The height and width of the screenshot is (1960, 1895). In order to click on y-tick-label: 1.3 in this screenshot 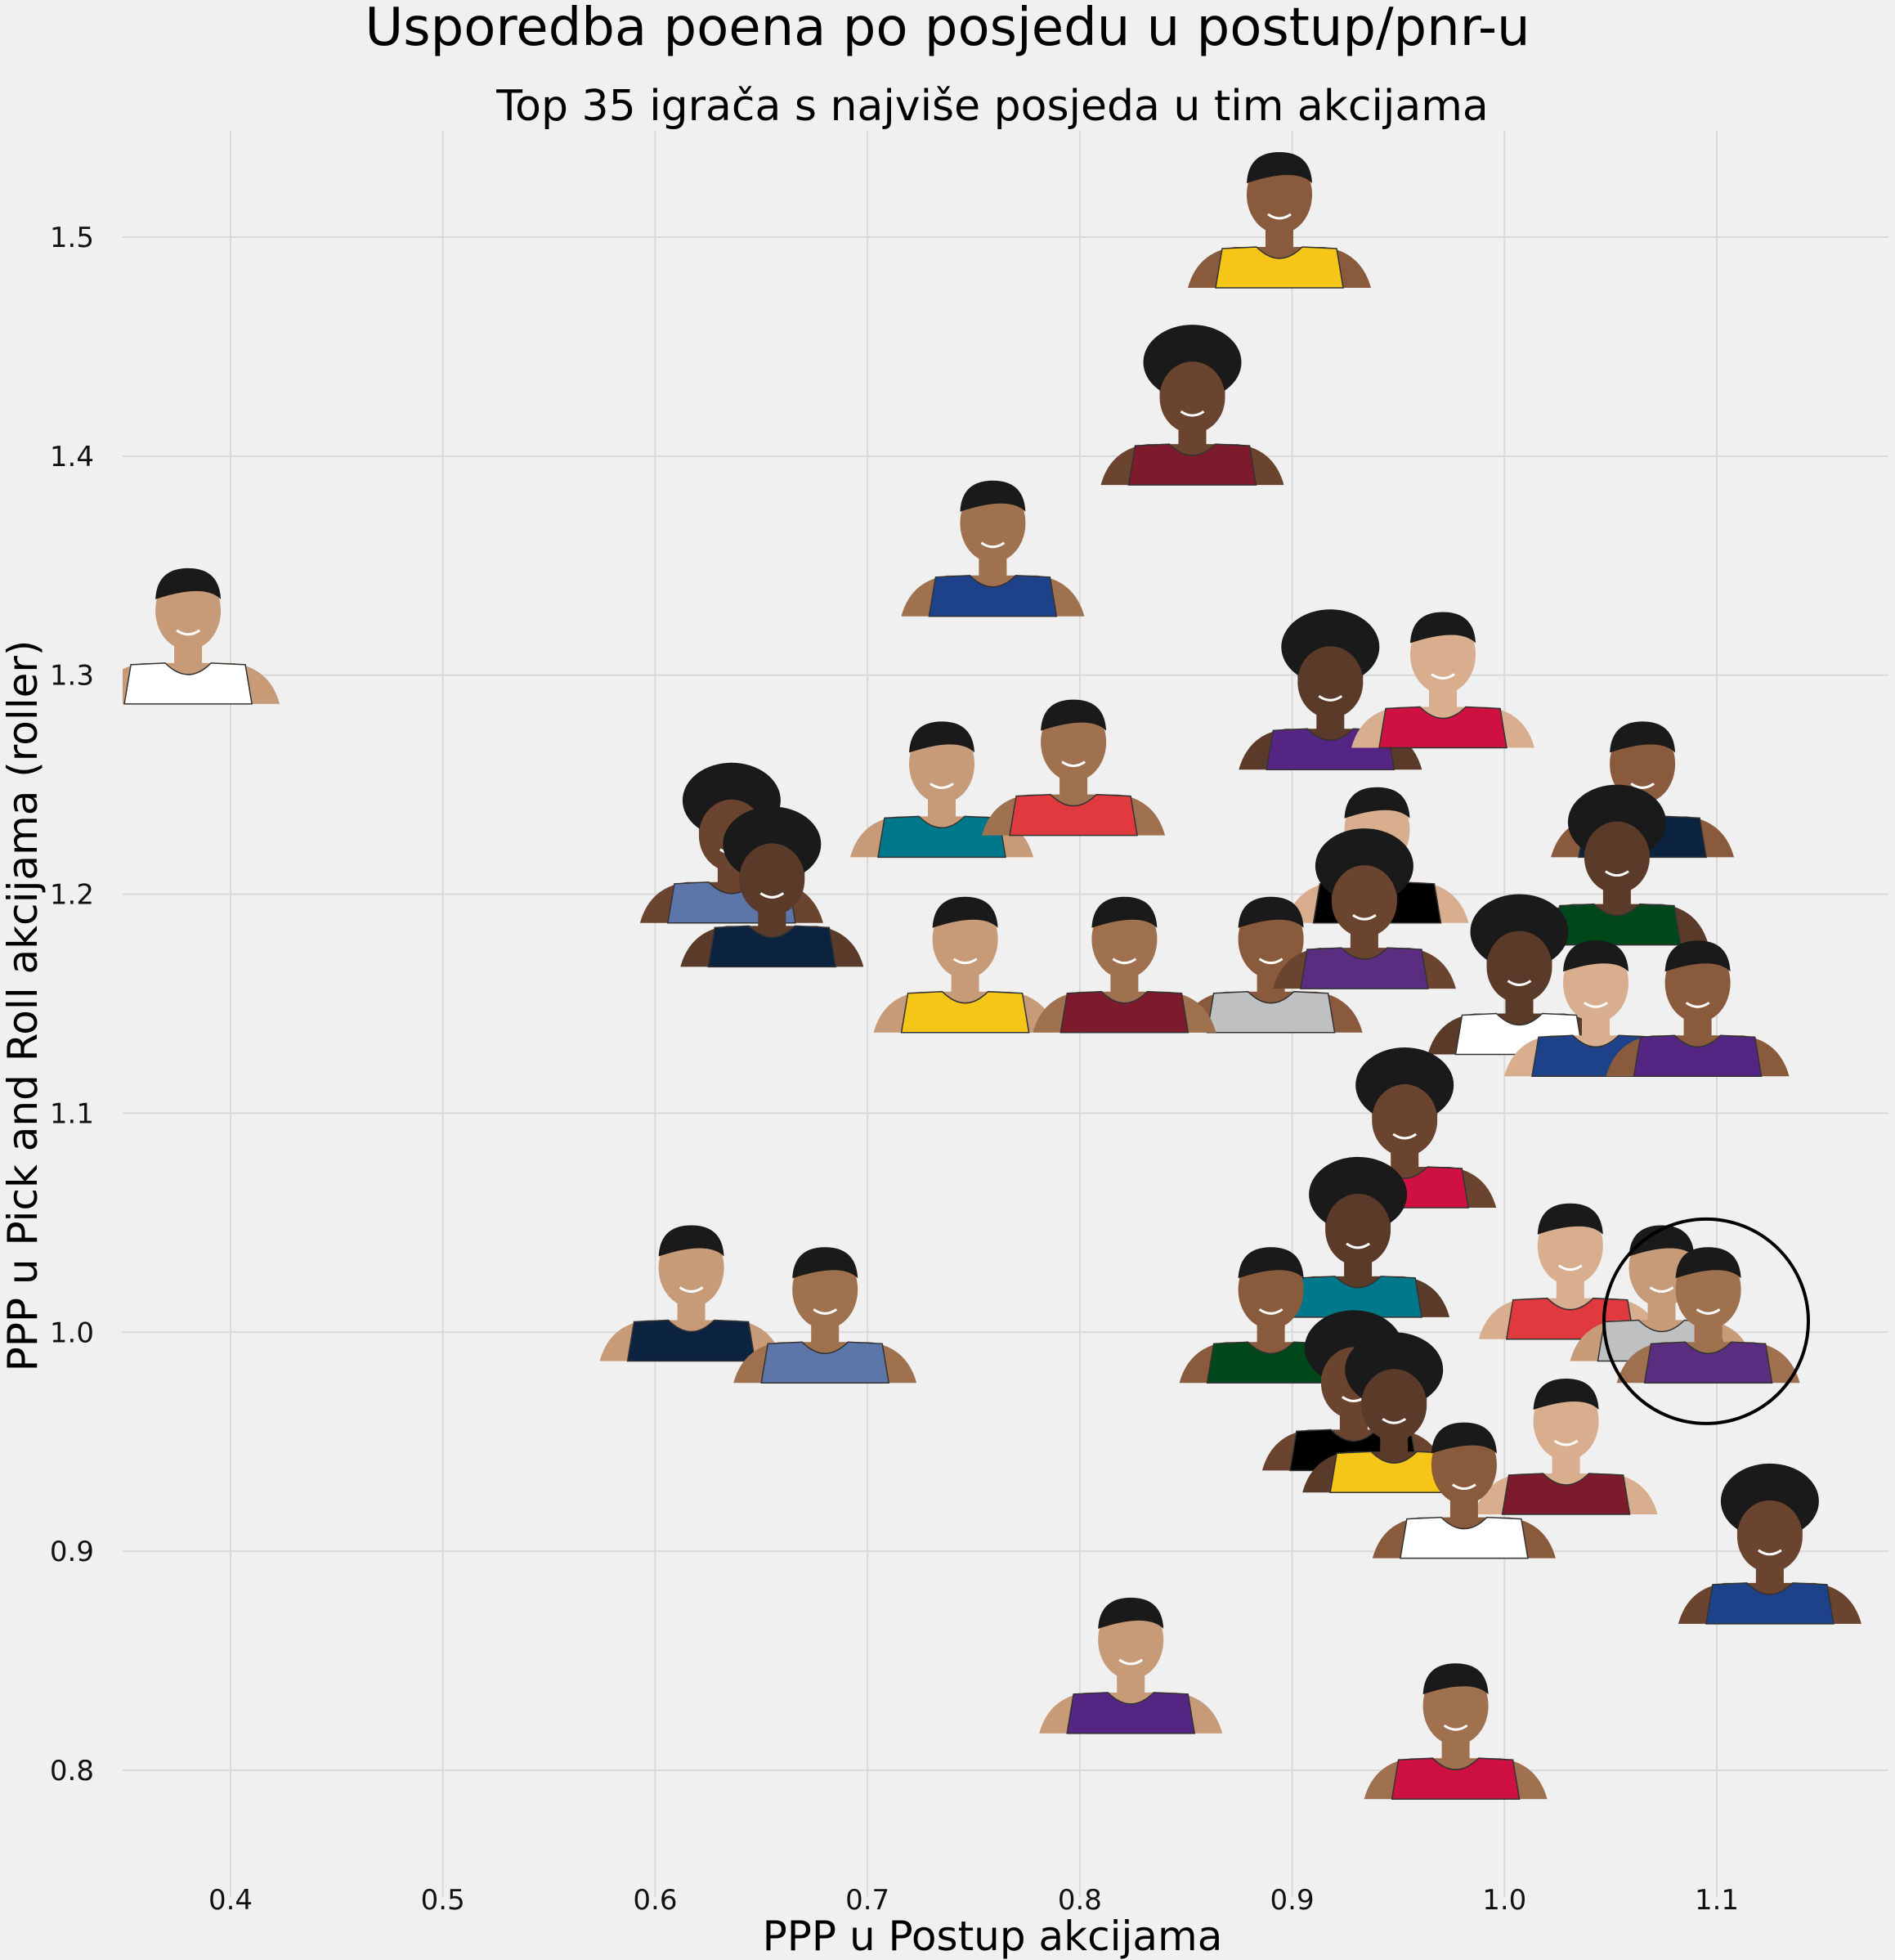, I will do `click(72, 677)`.